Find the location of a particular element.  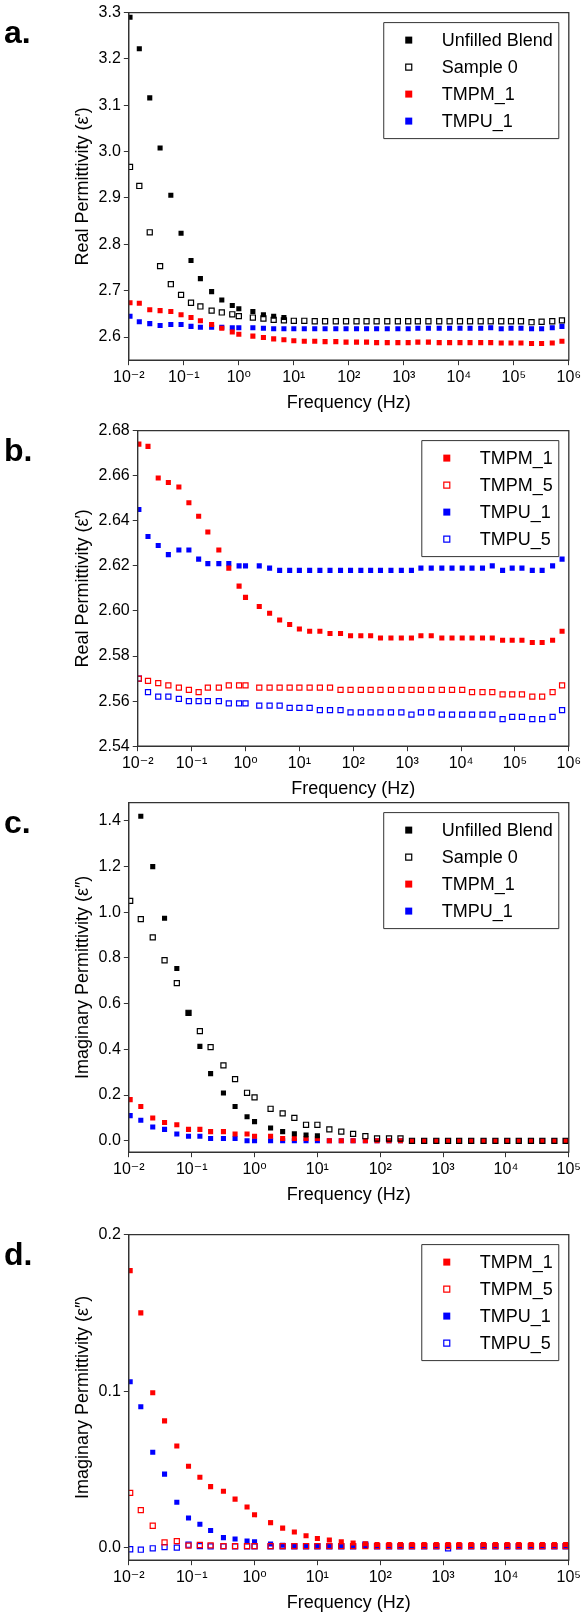

chart-title: a. is located at coordinates (17, 32).